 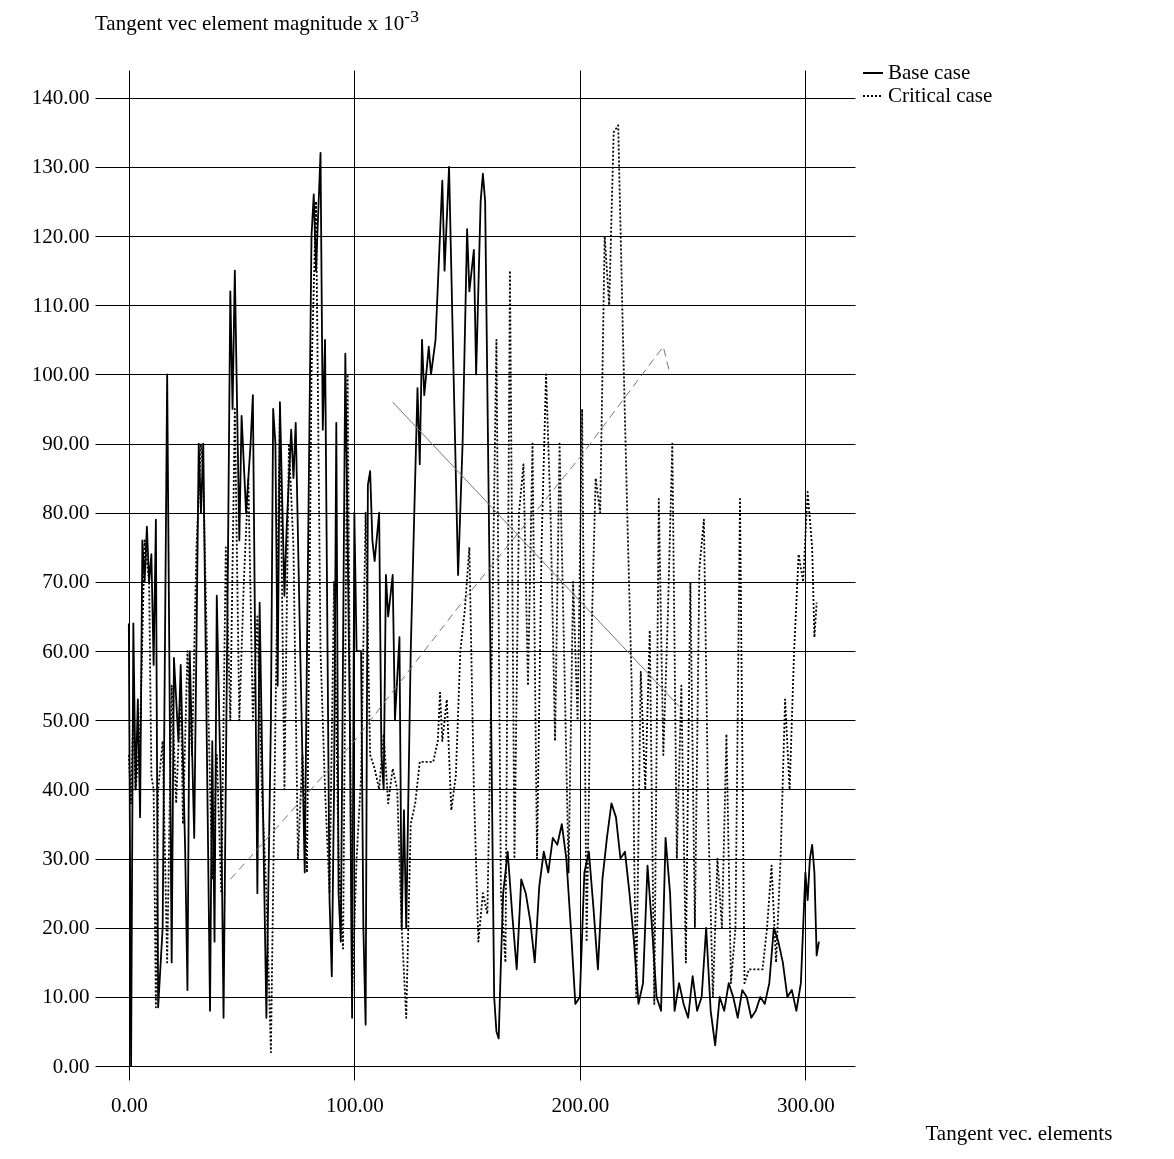 What do you see at coordinates (71, 1065) in the screenshot?
I see `y-tick-label: 0.00` at bounding box center [71, 1065].